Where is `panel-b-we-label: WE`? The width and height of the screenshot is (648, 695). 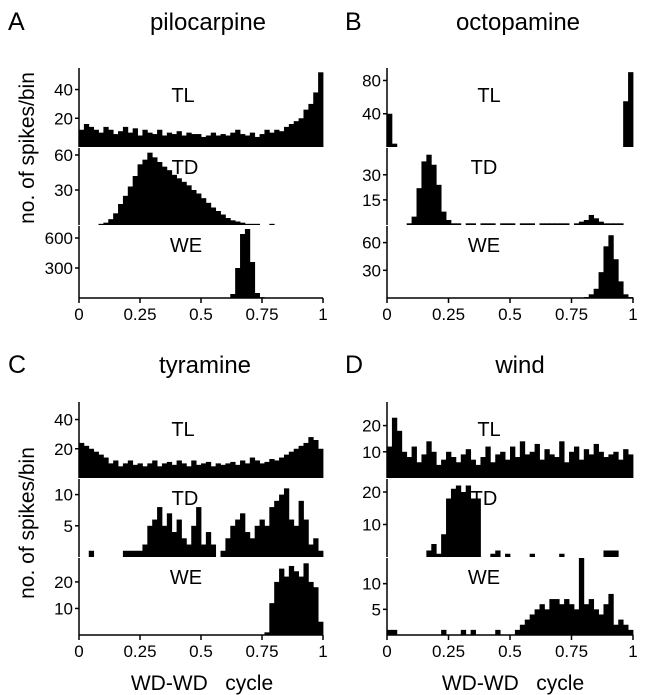 panel-b-we-label: WE is located at coordinates (484, 246).